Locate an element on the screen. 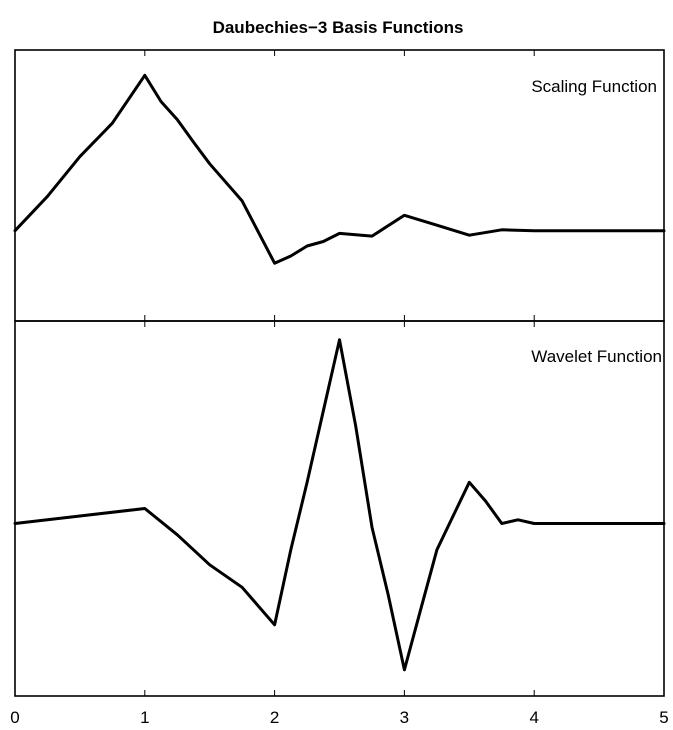 This screenshot has width=673, height=730. chart-title: Daubechies−3 Basis Functions is located at coordinates (338, 27).